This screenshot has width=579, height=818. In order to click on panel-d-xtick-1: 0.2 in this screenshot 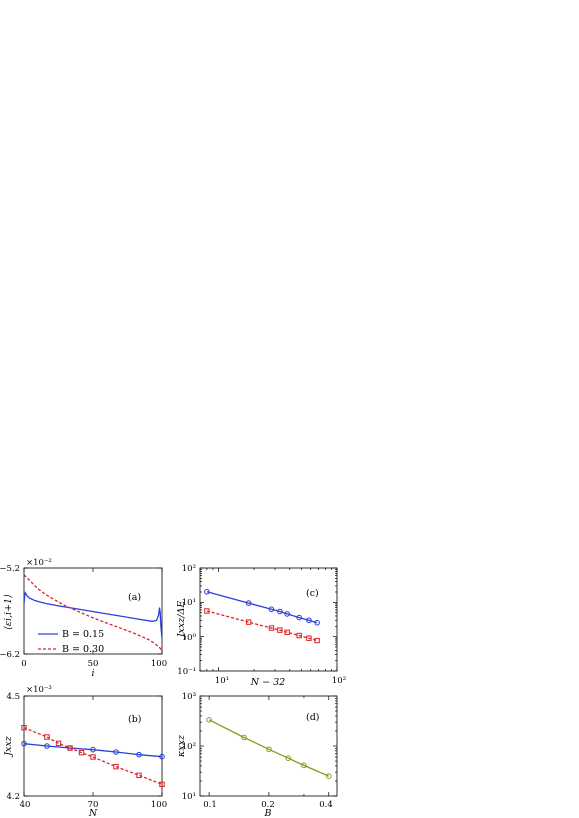, I will do `click(268, 805)`.